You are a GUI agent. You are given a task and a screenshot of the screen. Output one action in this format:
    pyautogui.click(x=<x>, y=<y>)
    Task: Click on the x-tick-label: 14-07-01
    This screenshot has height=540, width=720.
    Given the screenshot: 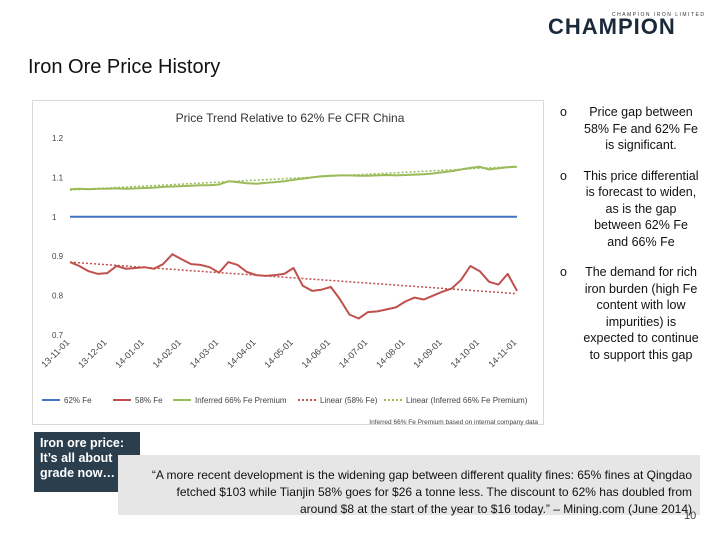 What is the action you would take?
    pyautogui.click(x=353, y=353)
    